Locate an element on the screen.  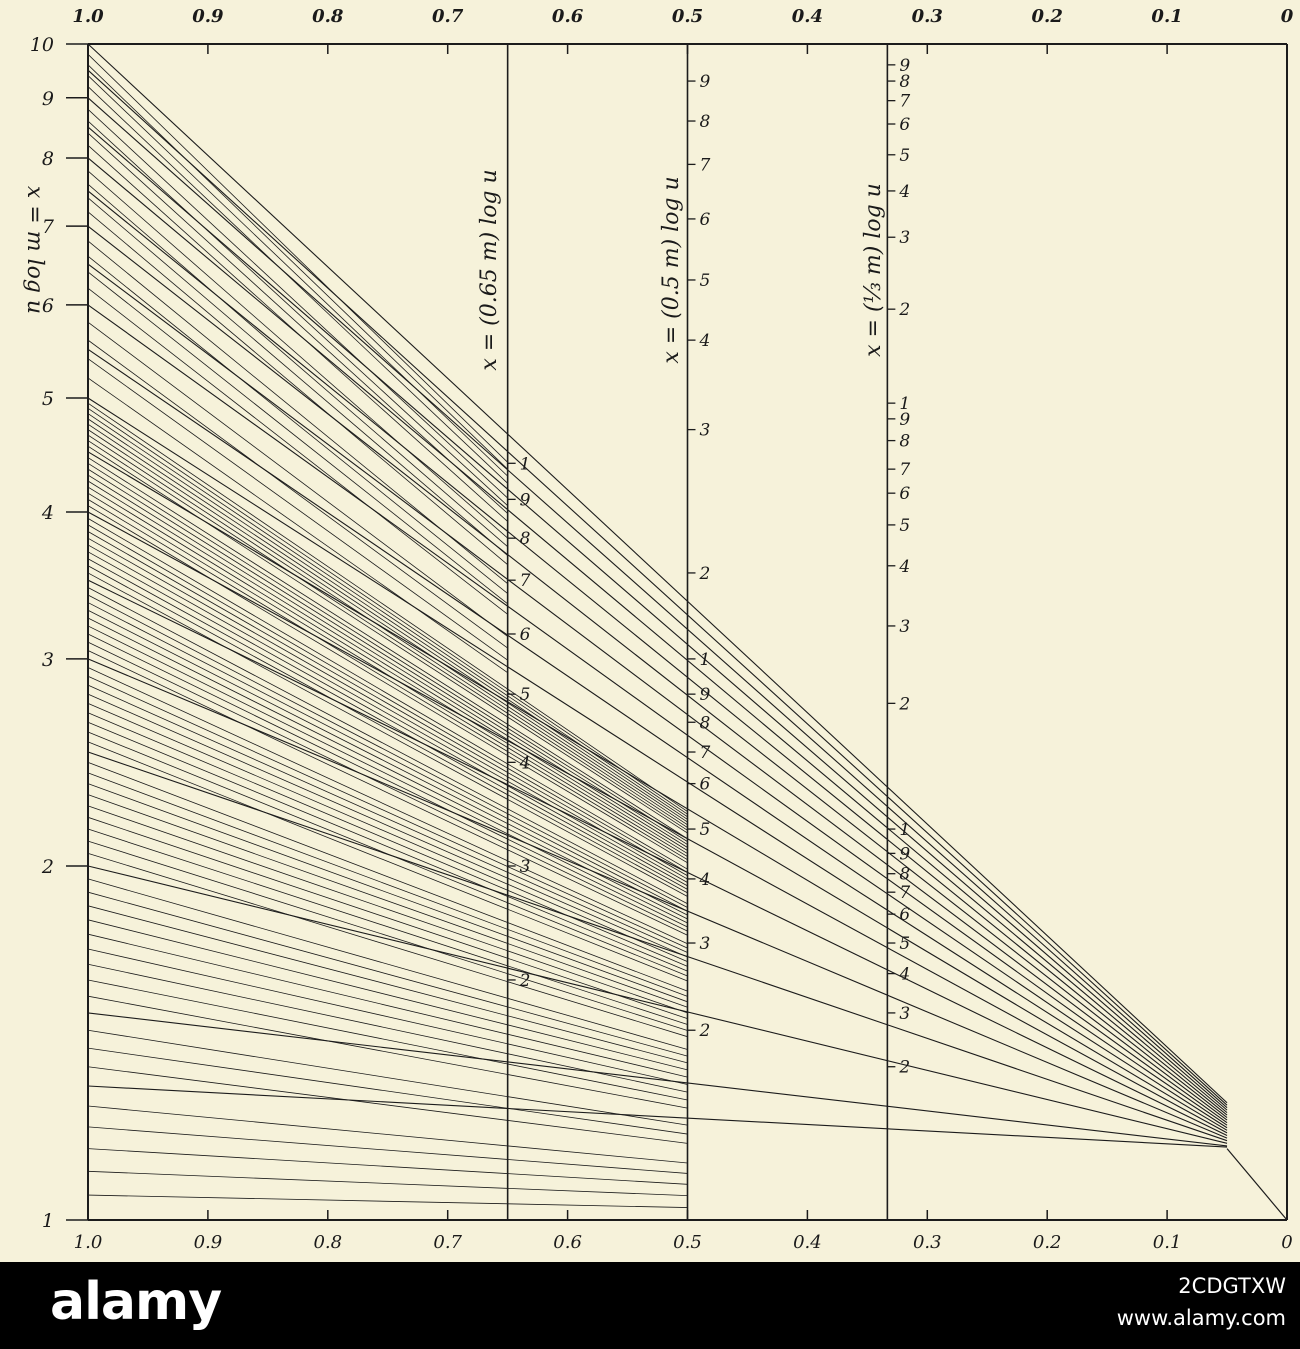
x-tick-label-bottom: 0.7 is located at coordinates (447, 1242).